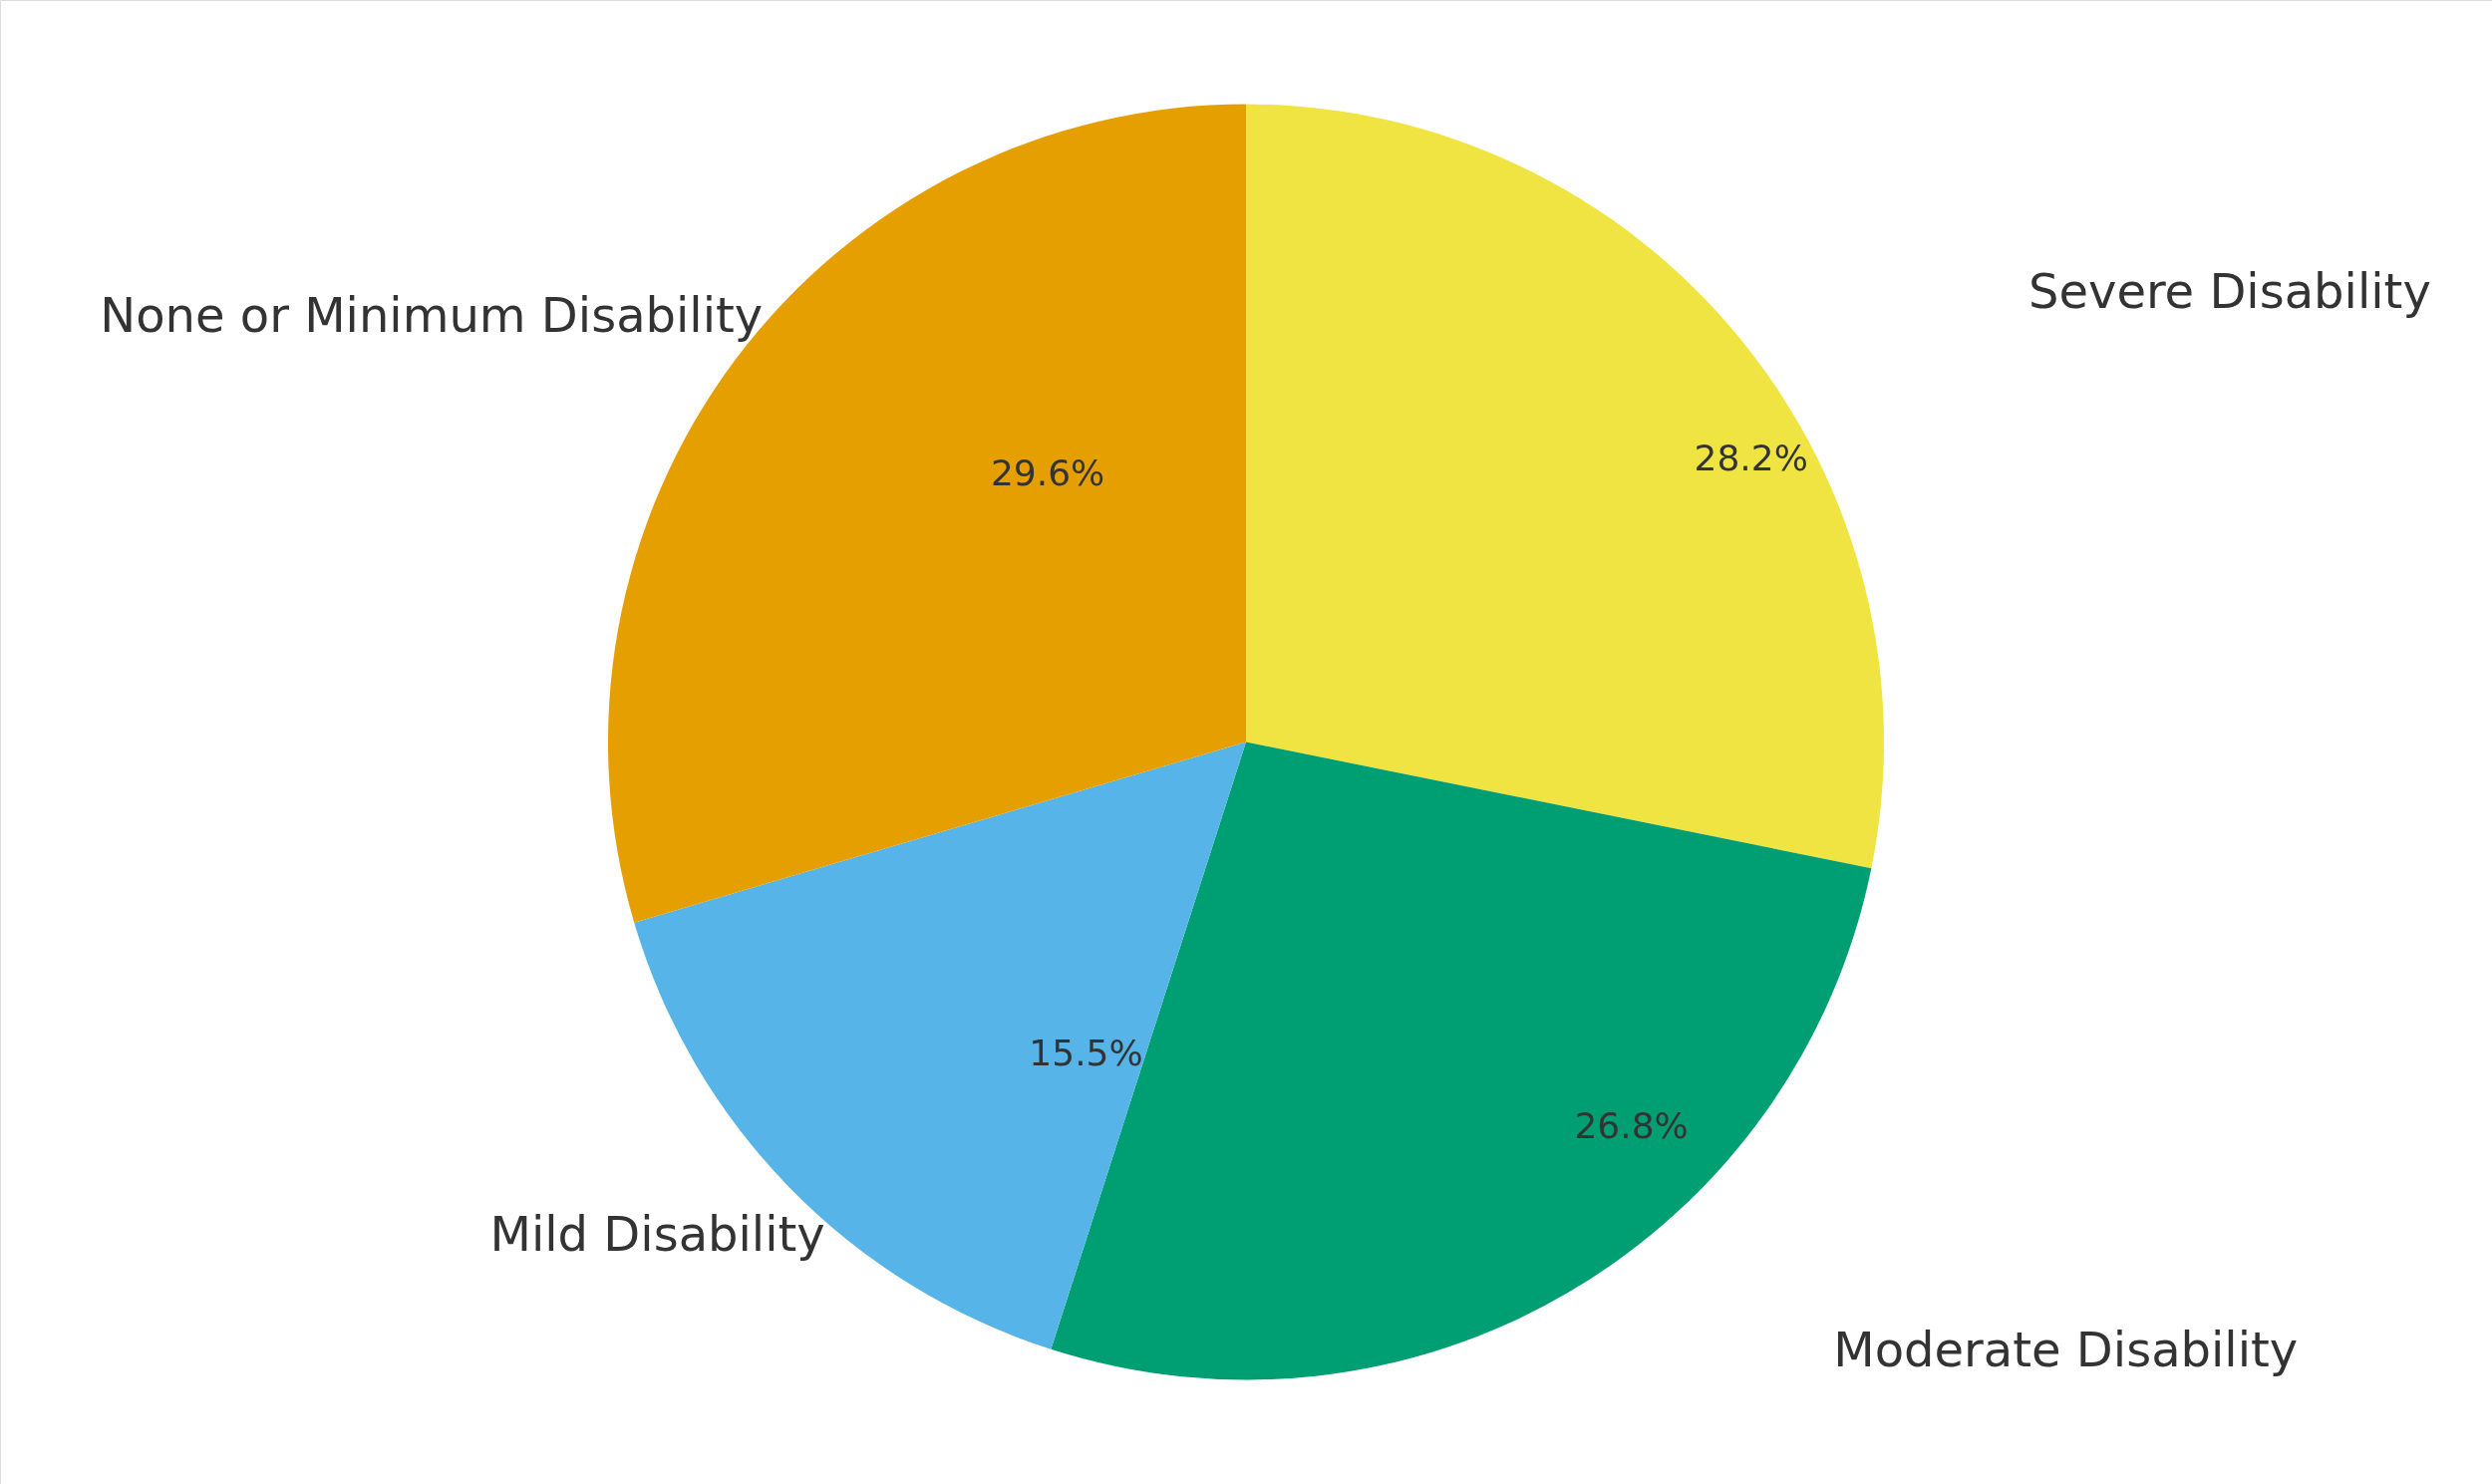 This screenshot has height=1484, width=2492. I want to click on data-label: 28.2%, so click(1751, 457).